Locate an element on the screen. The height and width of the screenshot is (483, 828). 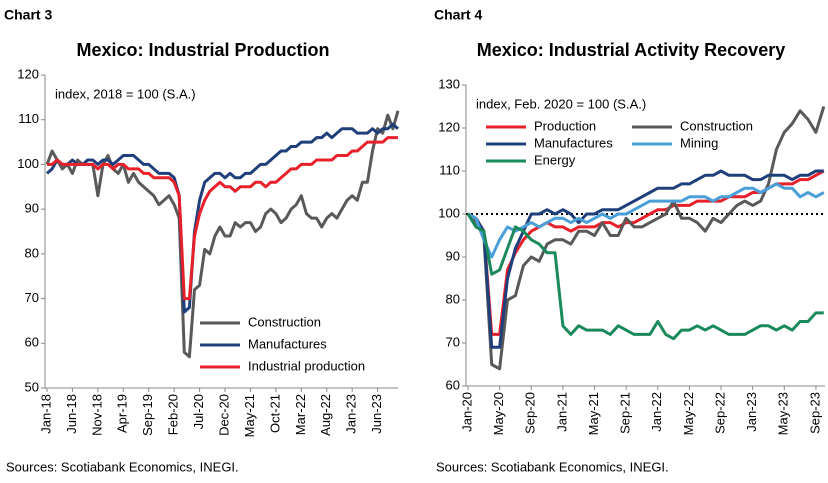
x-tick-label: Mar-22 is located at coordinates (300, 414).